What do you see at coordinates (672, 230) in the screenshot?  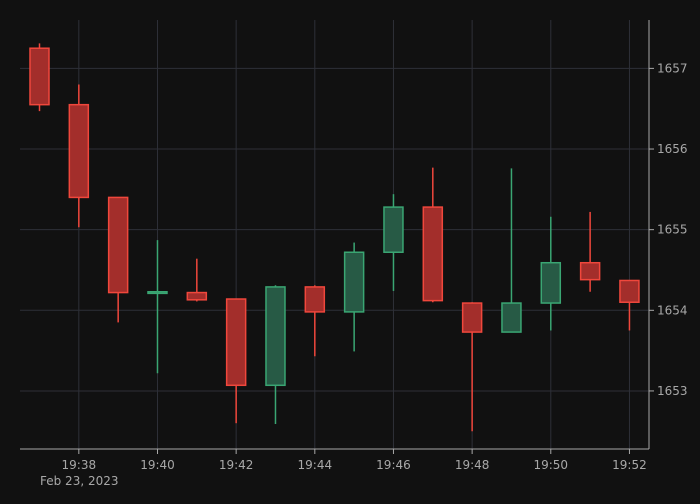 I see `y-tick-label: 1655` at bounding box center [672, 230].